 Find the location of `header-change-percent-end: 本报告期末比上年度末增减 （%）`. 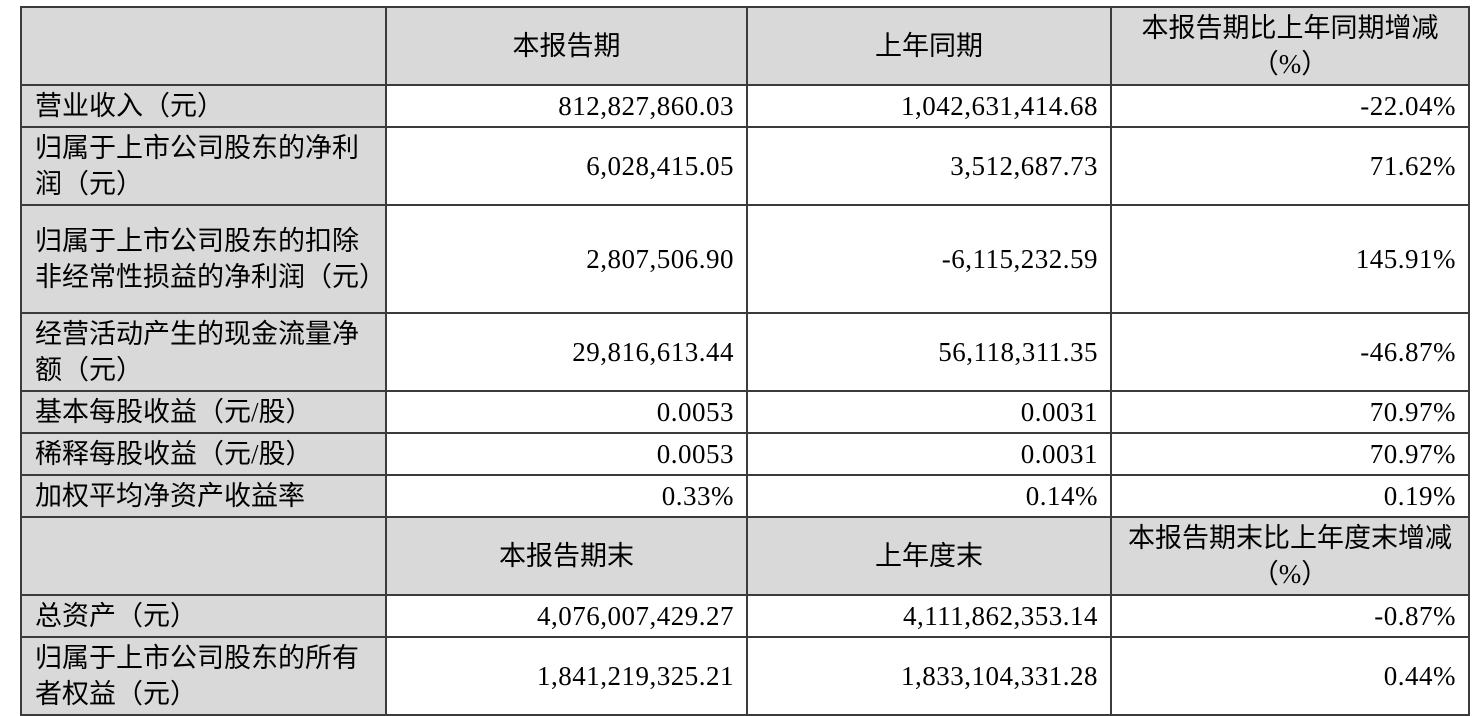

header-change-percent-end: 本报告期末比上年度末增减 （%） is located at coordinates (1290, 556).